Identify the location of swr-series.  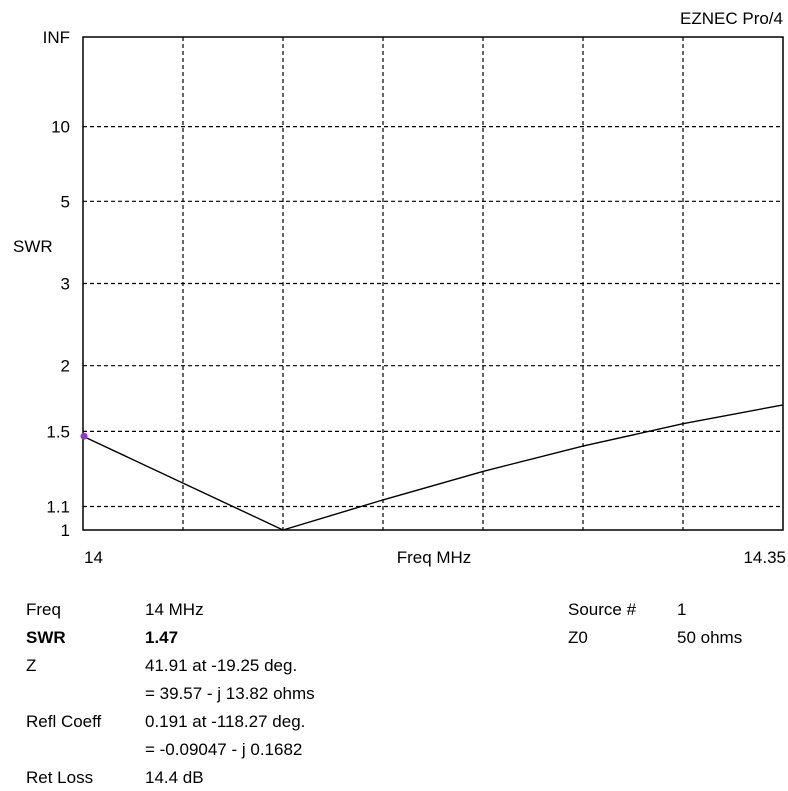
(432, 467).